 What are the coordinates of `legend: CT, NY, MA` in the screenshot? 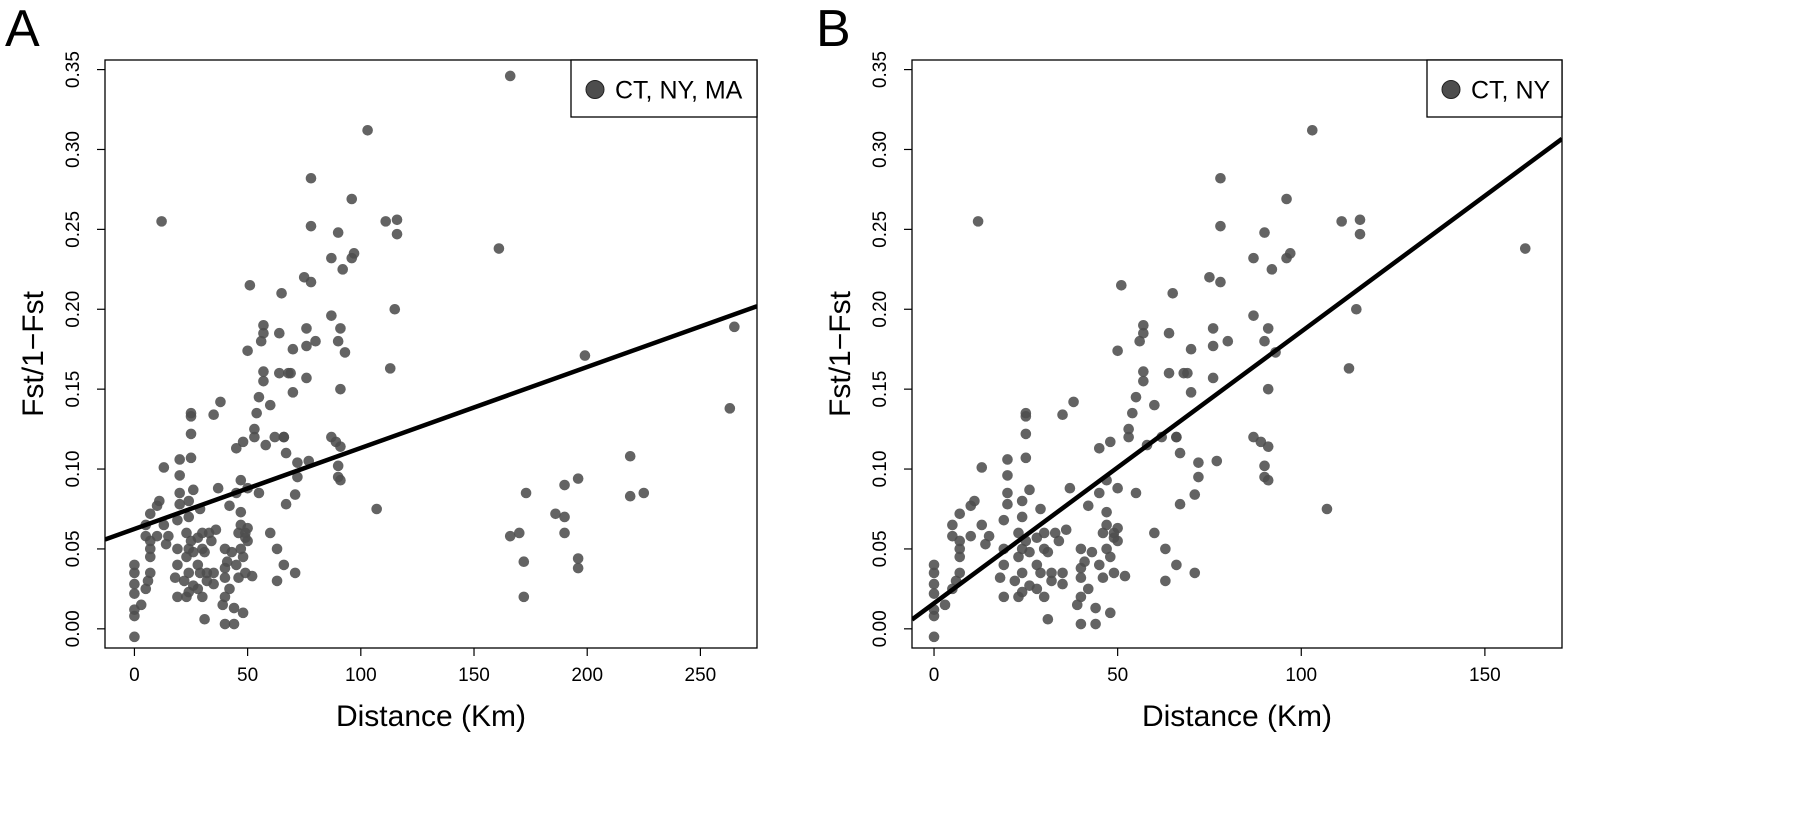 It's located at (664, 88).